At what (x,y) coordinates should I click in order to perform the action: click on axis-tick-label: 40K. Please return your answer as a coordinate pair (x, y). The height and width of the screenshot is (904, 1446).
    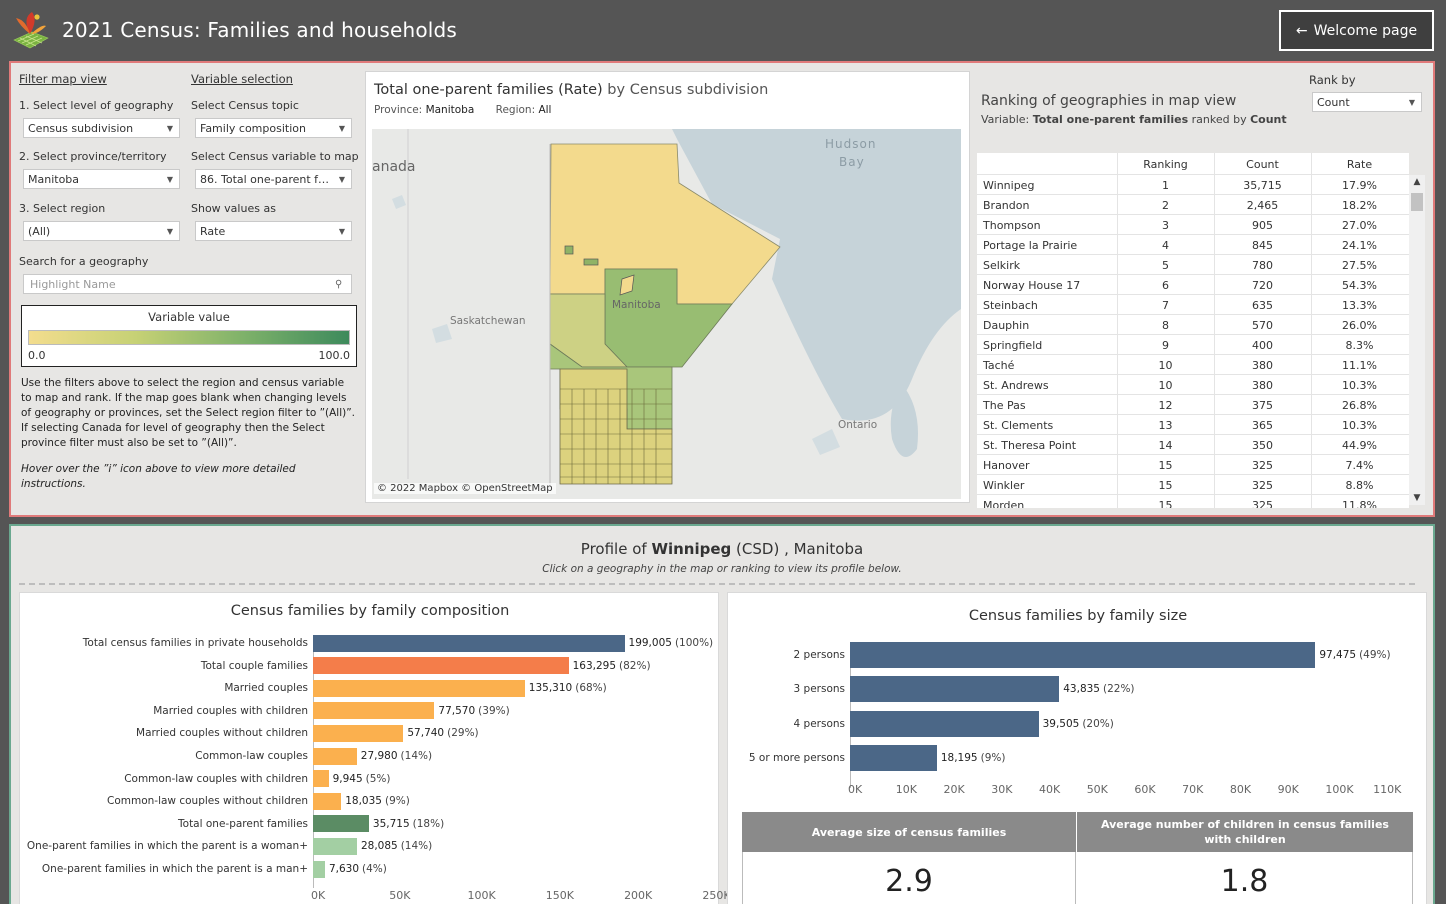
    Looking at the image, I should click on (1049, 789).